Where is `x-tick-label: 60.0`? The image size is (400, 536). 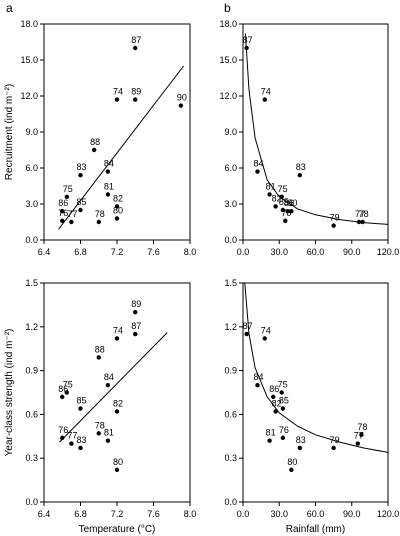
x-tick-label: 60.0 is located at coordinates (316, 514).